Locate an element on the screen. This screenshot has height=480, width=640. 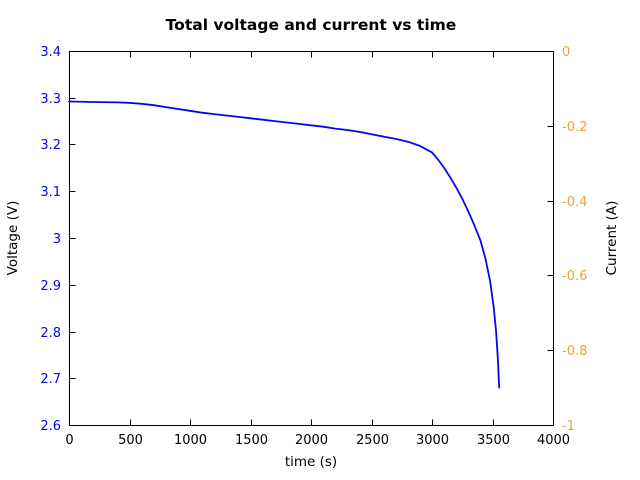
x-tick-label: 3000 is located at coordinates (432, 440).